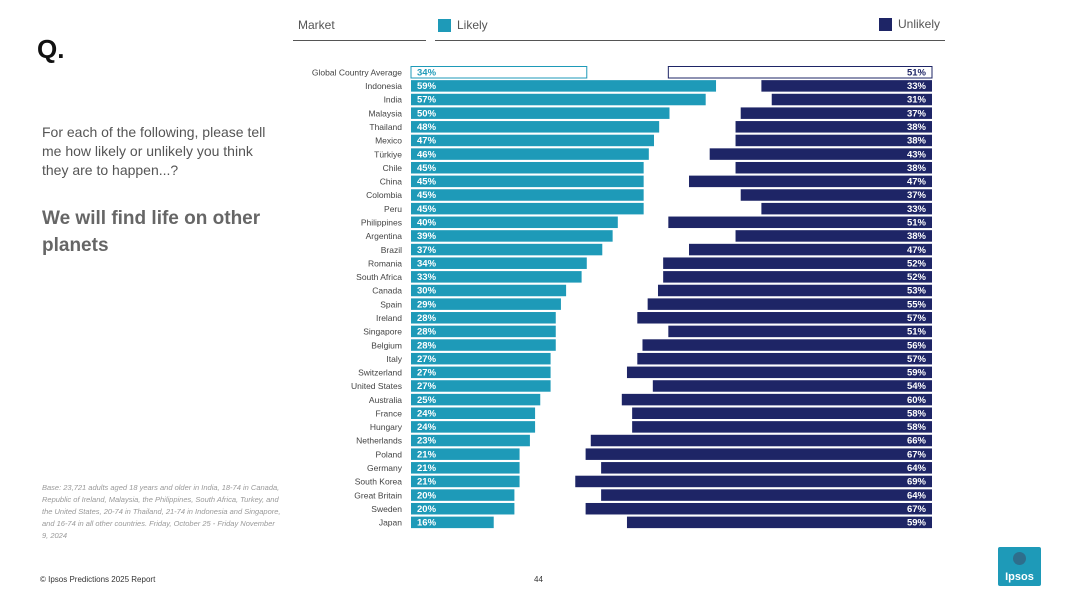 This screenshot has height=607, width=1080. I want to click on likely-value-label: 46%, so click(427, 154).